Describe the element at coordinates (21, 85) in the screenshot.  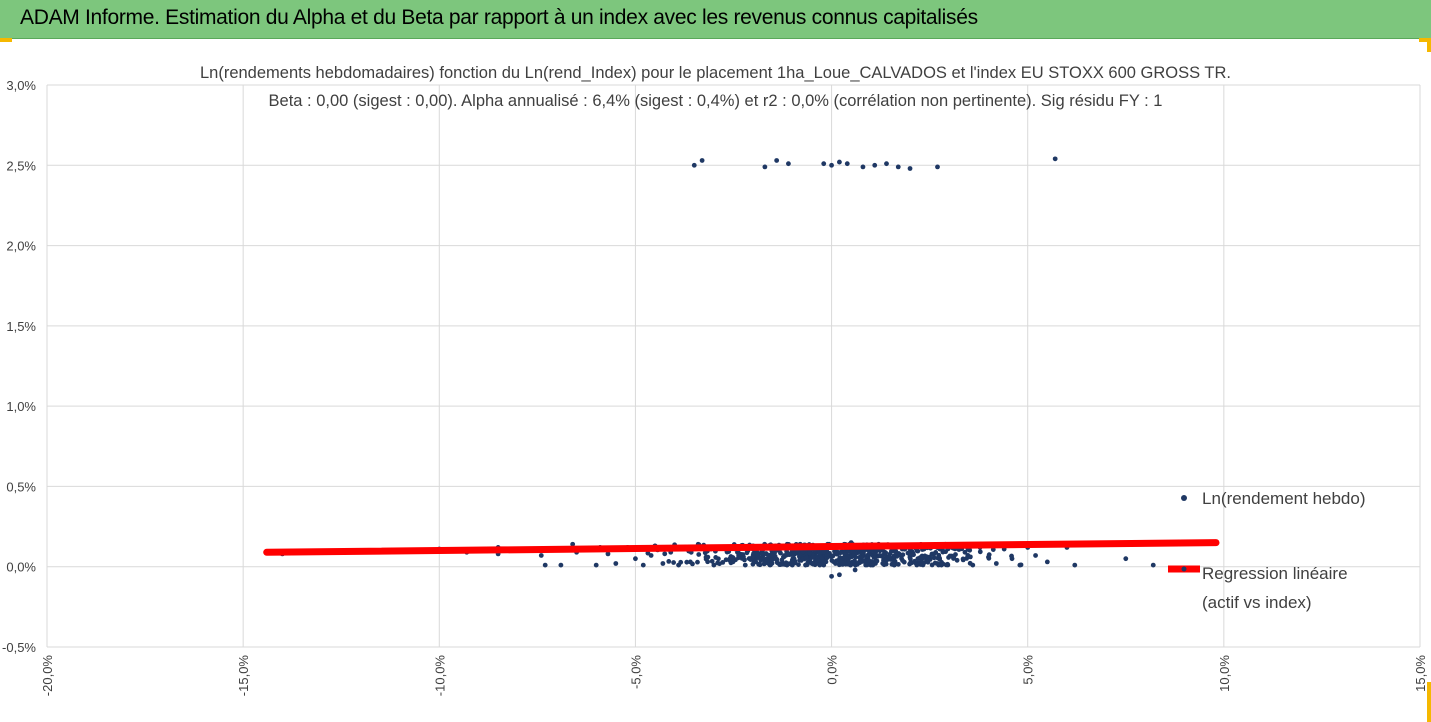
I see `y-tick-label: 3,0%` at that location.